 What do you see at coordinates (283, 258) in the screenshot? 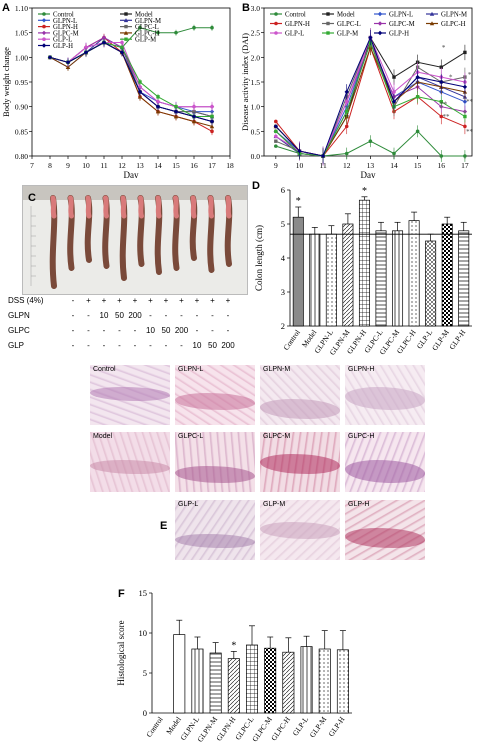
I see `y-tick-label: 4` at bounding box center [283, 258].